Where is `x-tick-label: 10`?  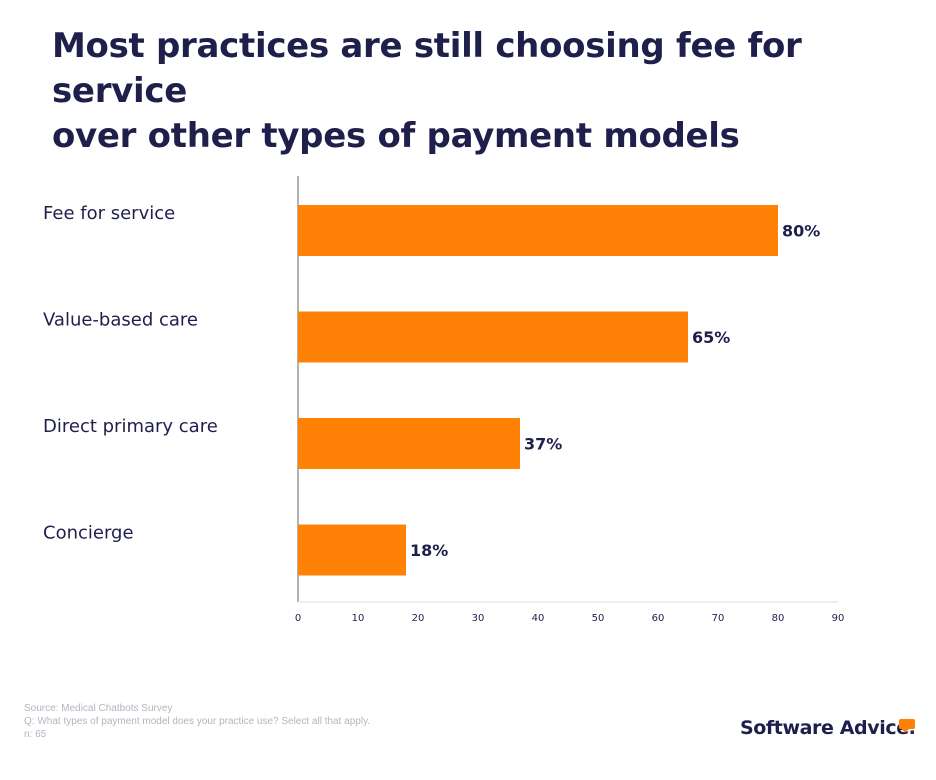 x-tick-label: 10 is located at coordinates (358, 618).